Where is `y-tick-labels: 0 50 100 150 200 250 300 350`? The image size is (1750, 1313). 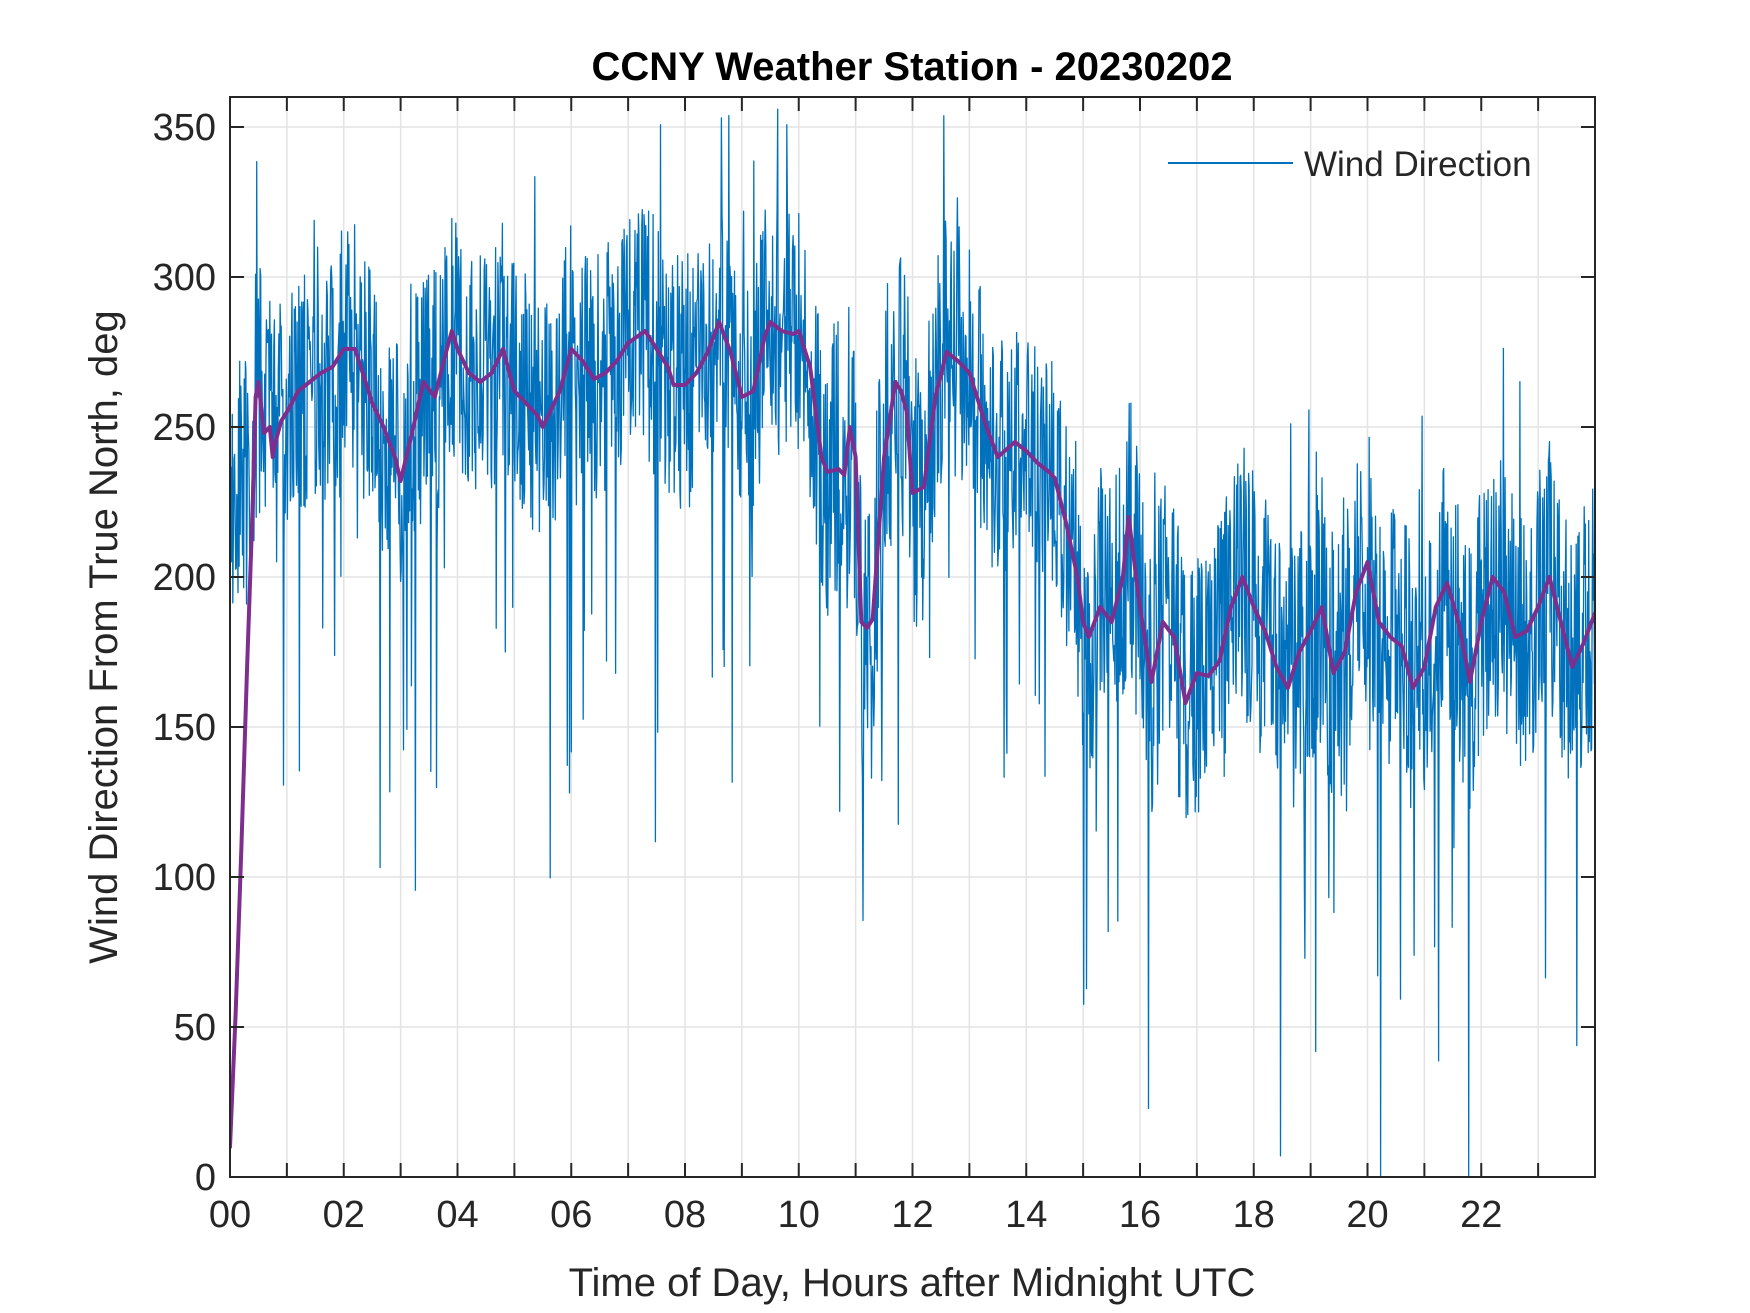
y-tick-labels: 0 50 100 150 200 250 300 350 is located at coordinates (184, 653).